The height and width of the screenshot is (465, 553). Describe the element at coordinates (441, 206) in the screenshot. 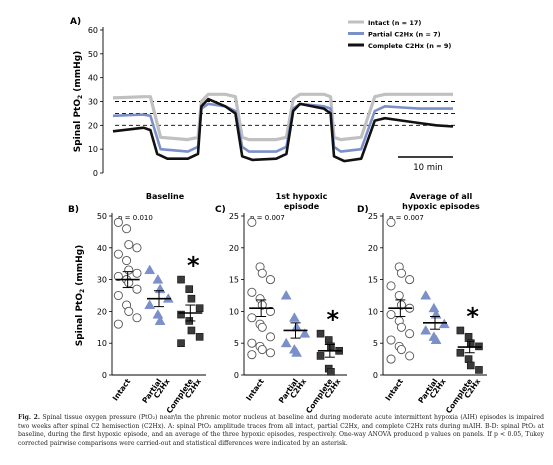

I see `panel-title: hypoxic episodes` at that location.